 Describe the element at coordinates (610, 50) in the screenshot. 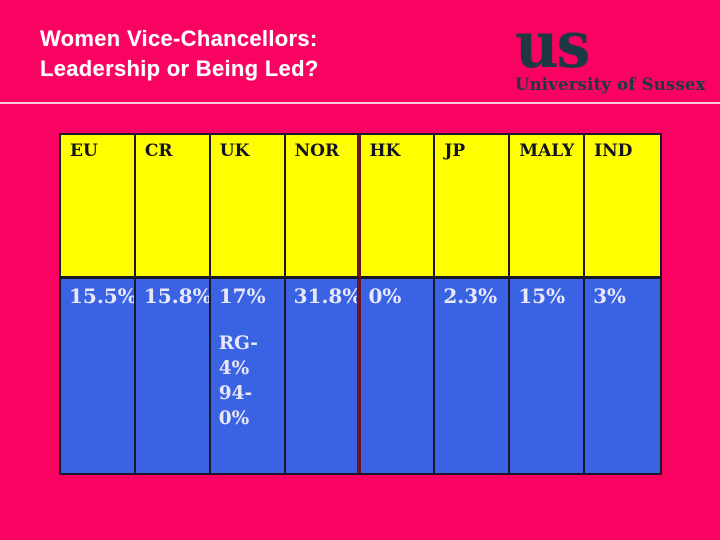

I see `university-of-sussex-logo: US University of Sussex` at that location.